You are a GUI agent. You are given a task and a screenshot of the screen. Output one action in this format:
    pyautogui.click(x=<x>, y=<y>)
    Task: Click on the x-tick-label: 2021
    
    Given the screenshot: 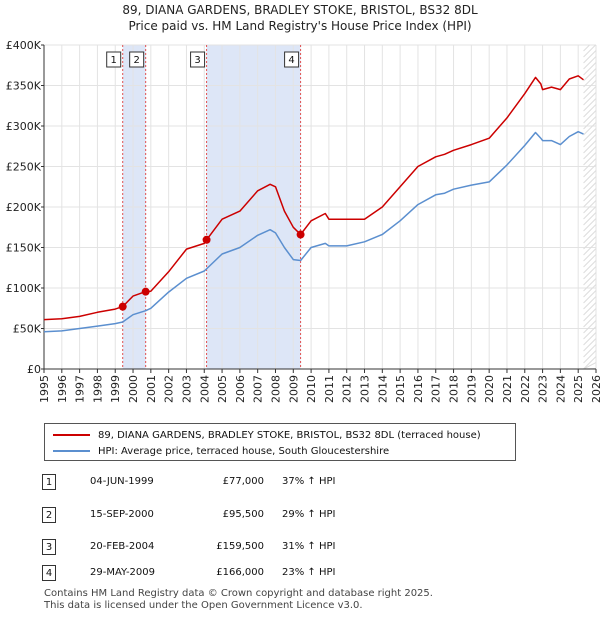 What is the action you would take?
    pyautogui.click(x=507, y=389)
    